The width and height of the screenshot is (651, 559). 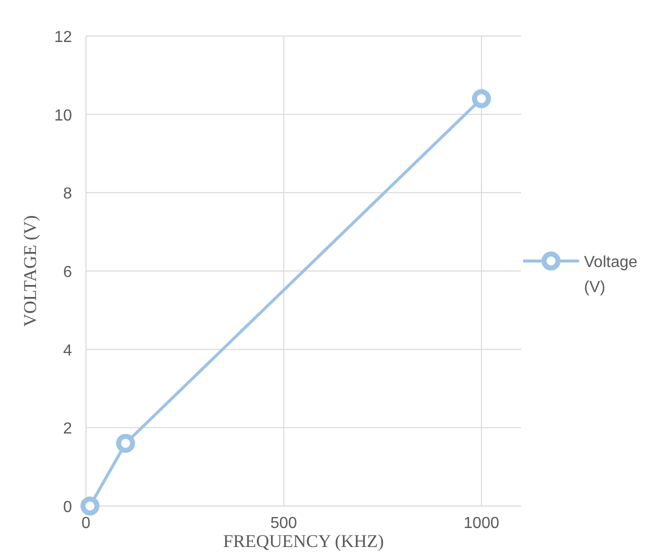 What do you see at coordinates (67, 351) in the screenshot?
I see `y-tick-label: 4` at bounding box center [67, 351].